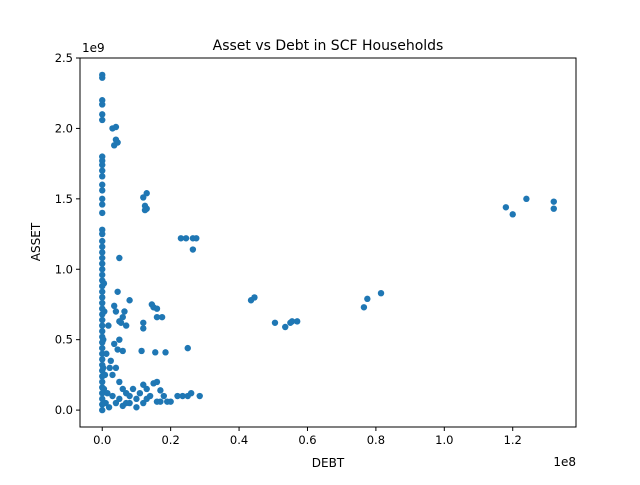 The image size is (640, 485). What do you see at coordinates (513, 440) in the screenshot?
I see `x-tick-label: 1.2` at bounding box center [513, 440].